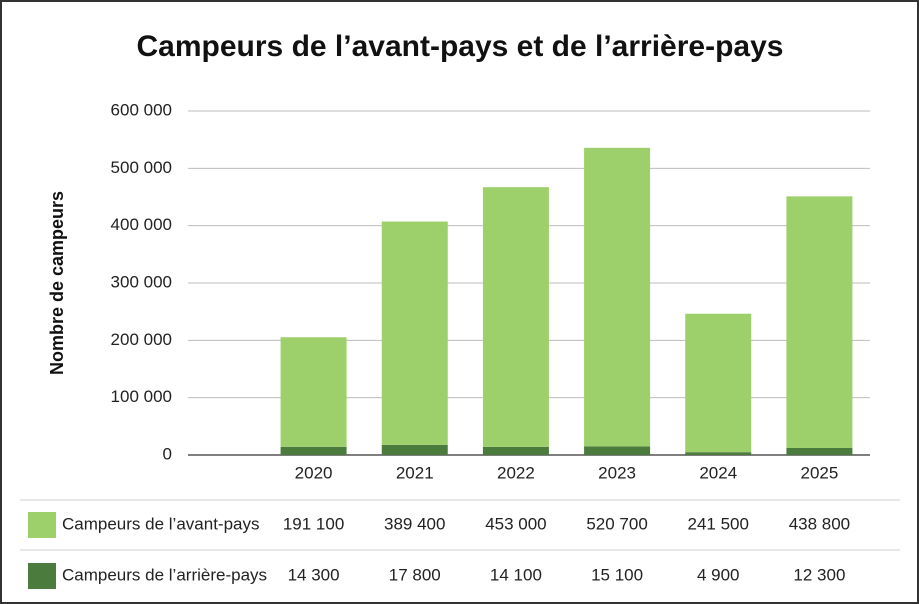  I want to click on table-value: 453 000, so click(515, 523).